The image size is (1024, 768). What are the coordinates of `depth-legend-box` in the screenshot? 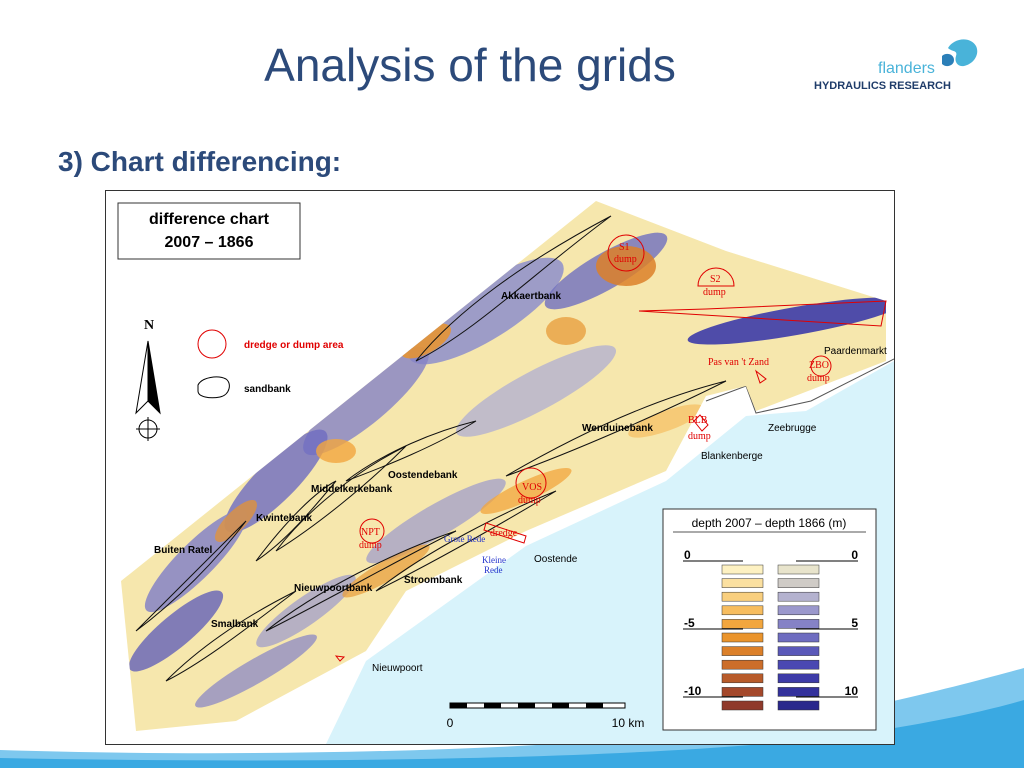 It's located at (769, 619).